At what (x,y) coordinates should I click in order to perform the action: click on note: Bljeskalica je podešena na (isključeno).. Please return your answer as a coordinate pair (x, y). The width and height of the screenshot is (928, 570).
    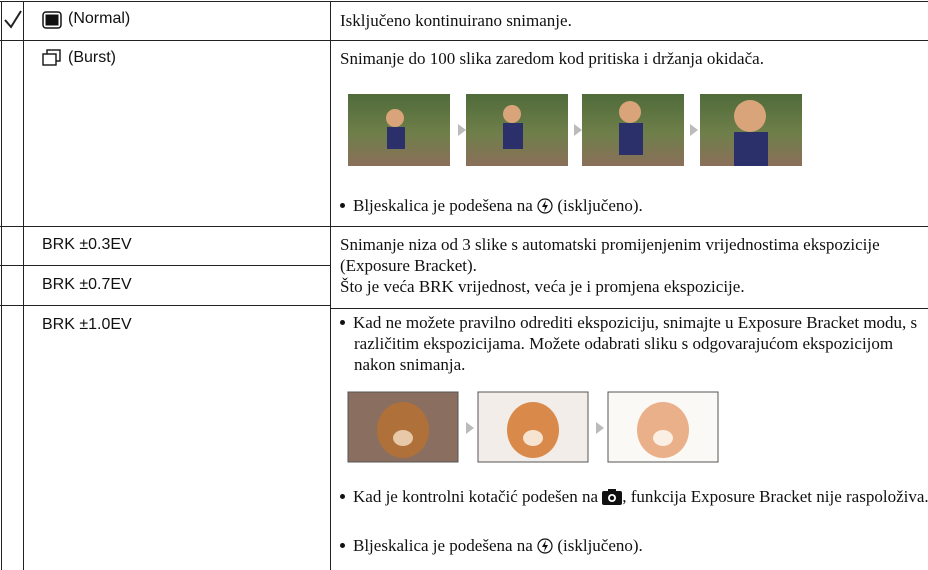
    Looking at the image, I should click on (630, 205).